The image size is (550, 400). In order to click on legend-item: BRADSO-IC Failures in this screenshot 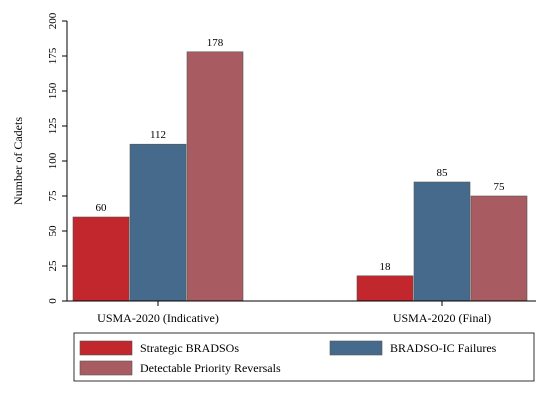, I will do `click(413, 348)`.